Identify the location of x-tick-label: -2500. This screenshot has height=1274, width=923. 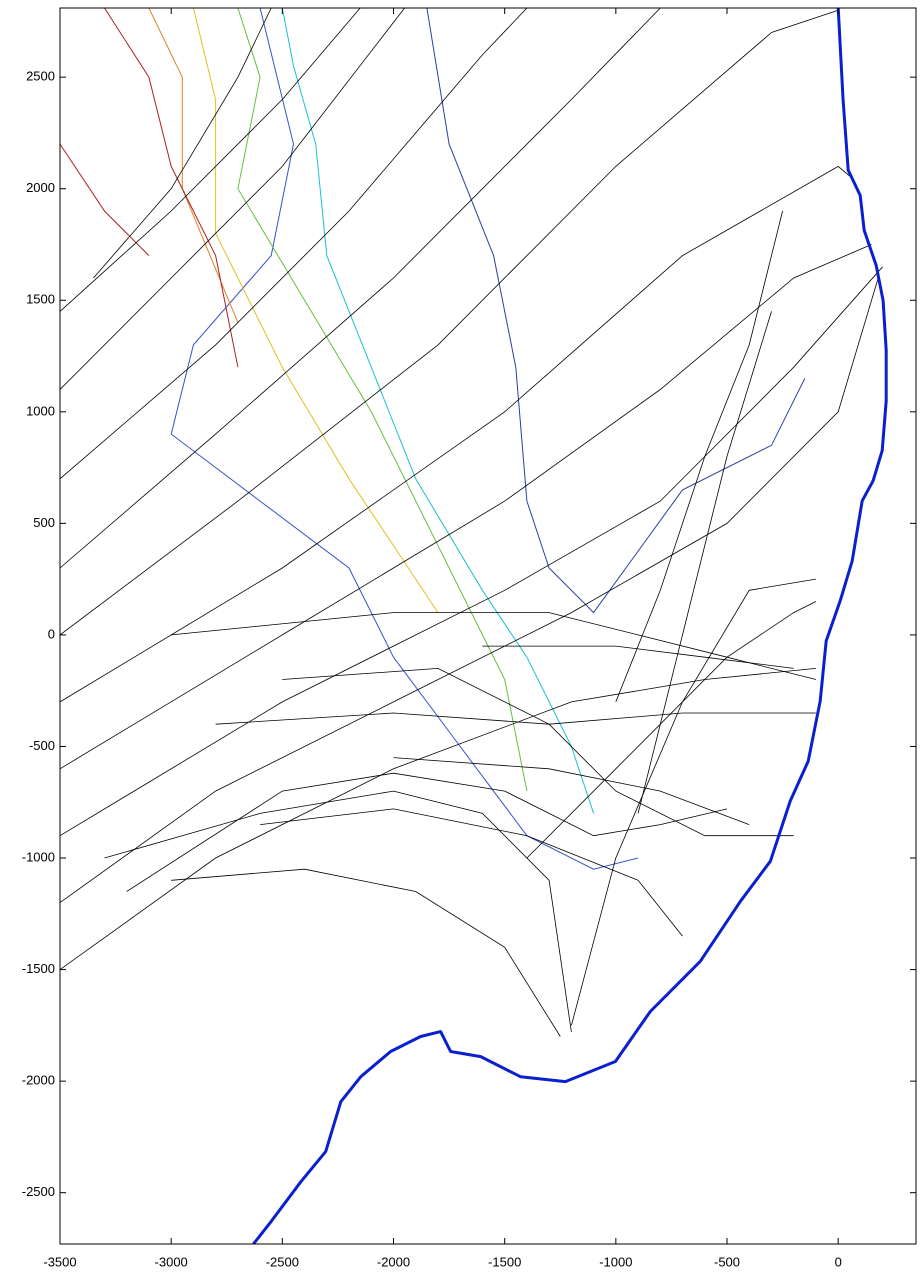
(282, 1261).